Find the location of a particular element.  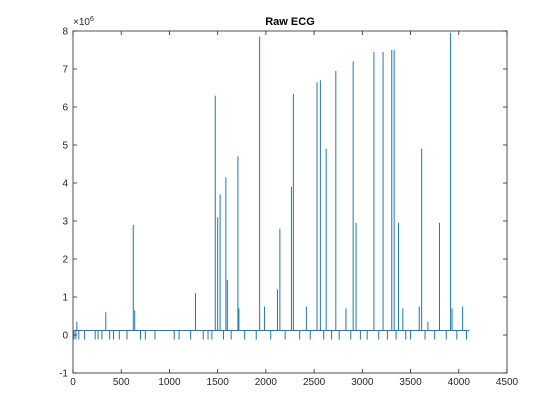

y-multiplier-base: ×10 is located at coordinates (81, 22).